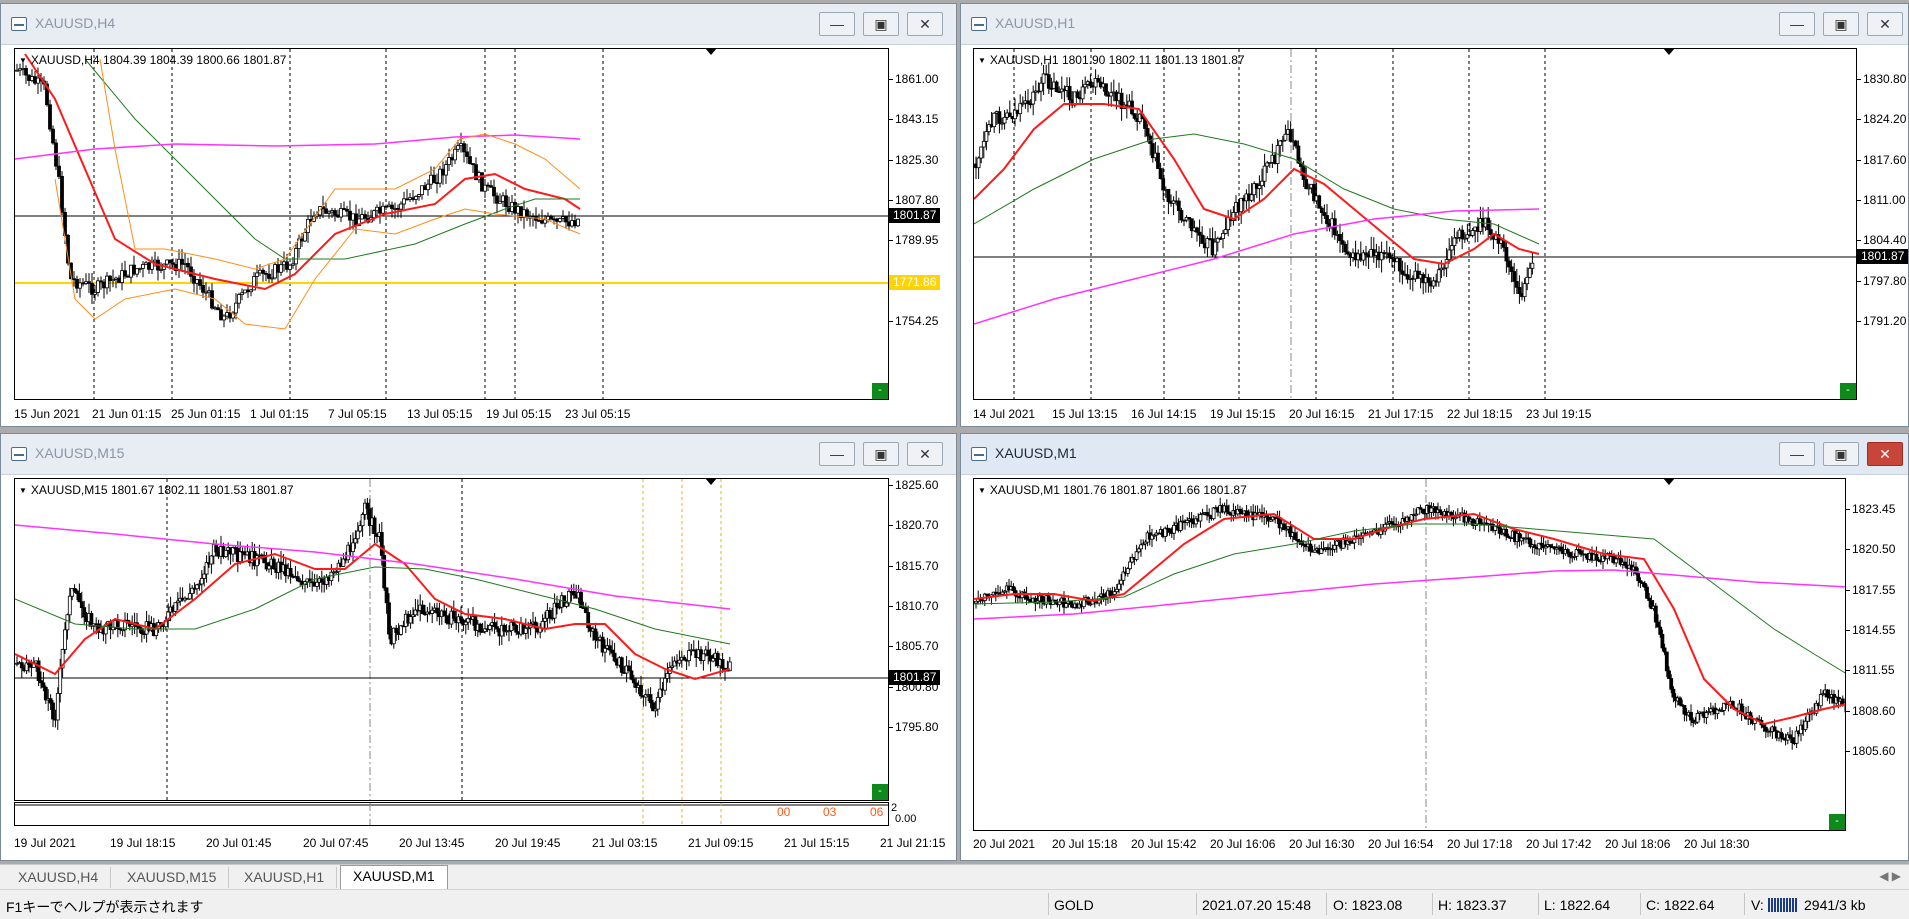 The height and width of the screenshot is (919, 1909). What do you see at coordinates (1322, 844) in the screenshot?
I see `time-label: 20 Jul 16:30` at bounding box center [1322, 844].